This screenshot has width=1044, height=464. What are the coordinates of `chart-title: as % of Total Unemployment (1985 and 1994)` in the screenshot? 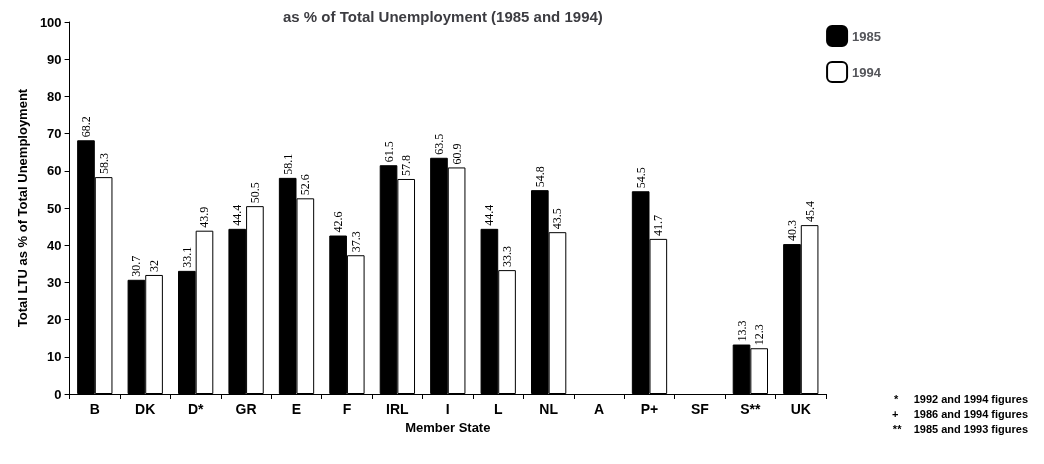 It's located at (443, 16).